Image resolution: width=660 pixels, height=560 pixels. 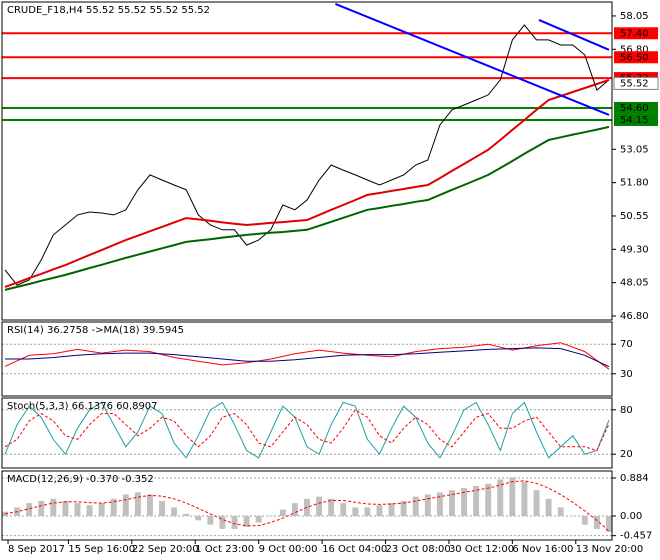 I want to click on level-label: 54.15, so click(x=634, y=120).